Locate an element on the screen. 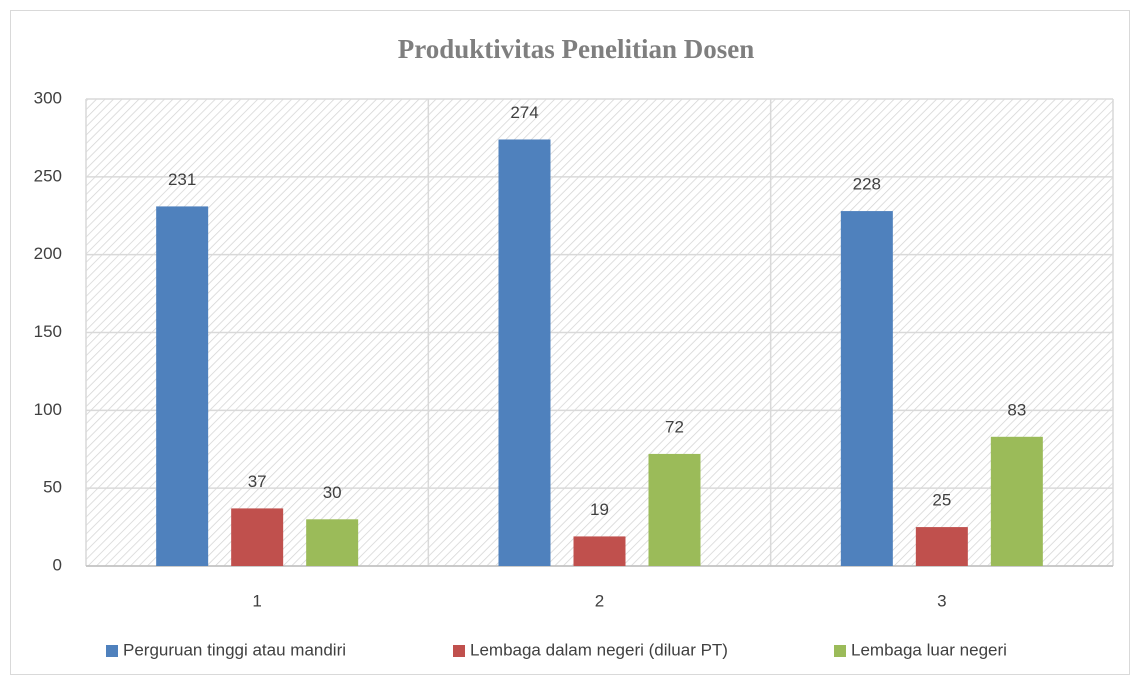  x-tick-label: 3 is located at coordinates (941, 600).